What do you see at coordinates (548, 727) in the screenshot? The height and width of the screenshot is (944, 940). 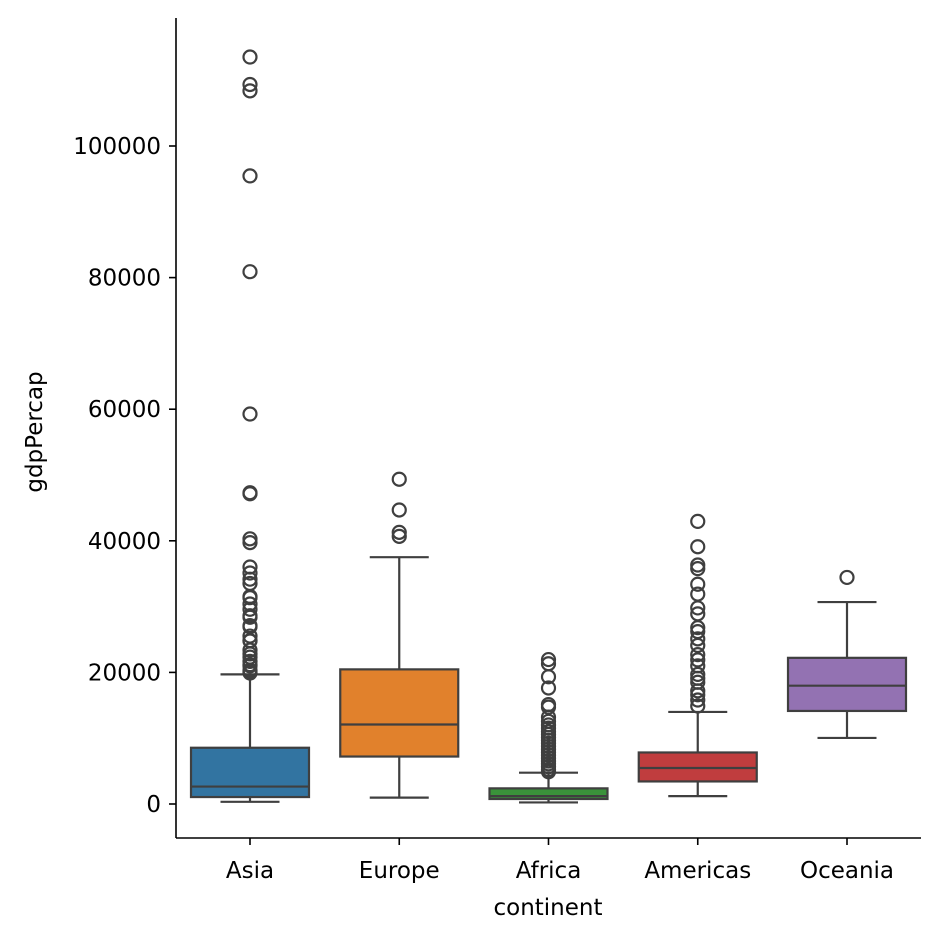 I see `box-group-africa` at bounding box center [548, 727].